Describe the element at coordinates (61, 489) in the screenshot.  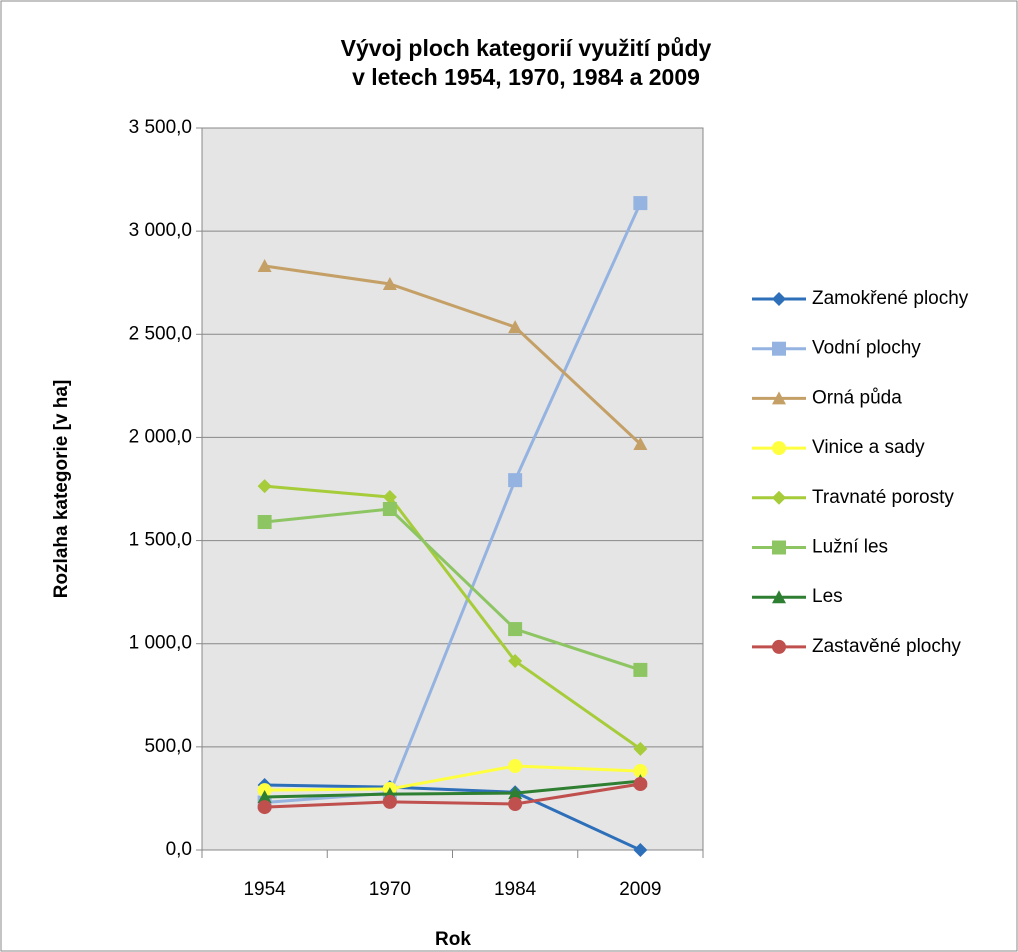
I see `y-axis-label: Rozlaha kategorie [v ha]` at that location.